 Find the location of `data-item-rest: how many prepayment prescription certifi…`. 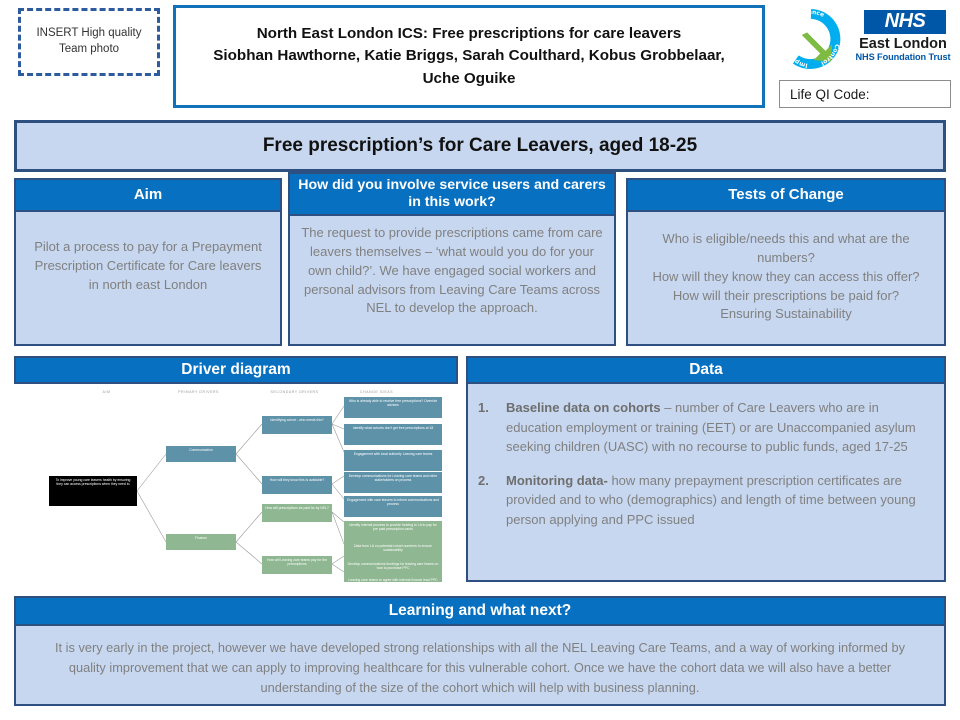

data-item-rest: how many prepayment prescription certifi… is located at coordinates (711, 499).